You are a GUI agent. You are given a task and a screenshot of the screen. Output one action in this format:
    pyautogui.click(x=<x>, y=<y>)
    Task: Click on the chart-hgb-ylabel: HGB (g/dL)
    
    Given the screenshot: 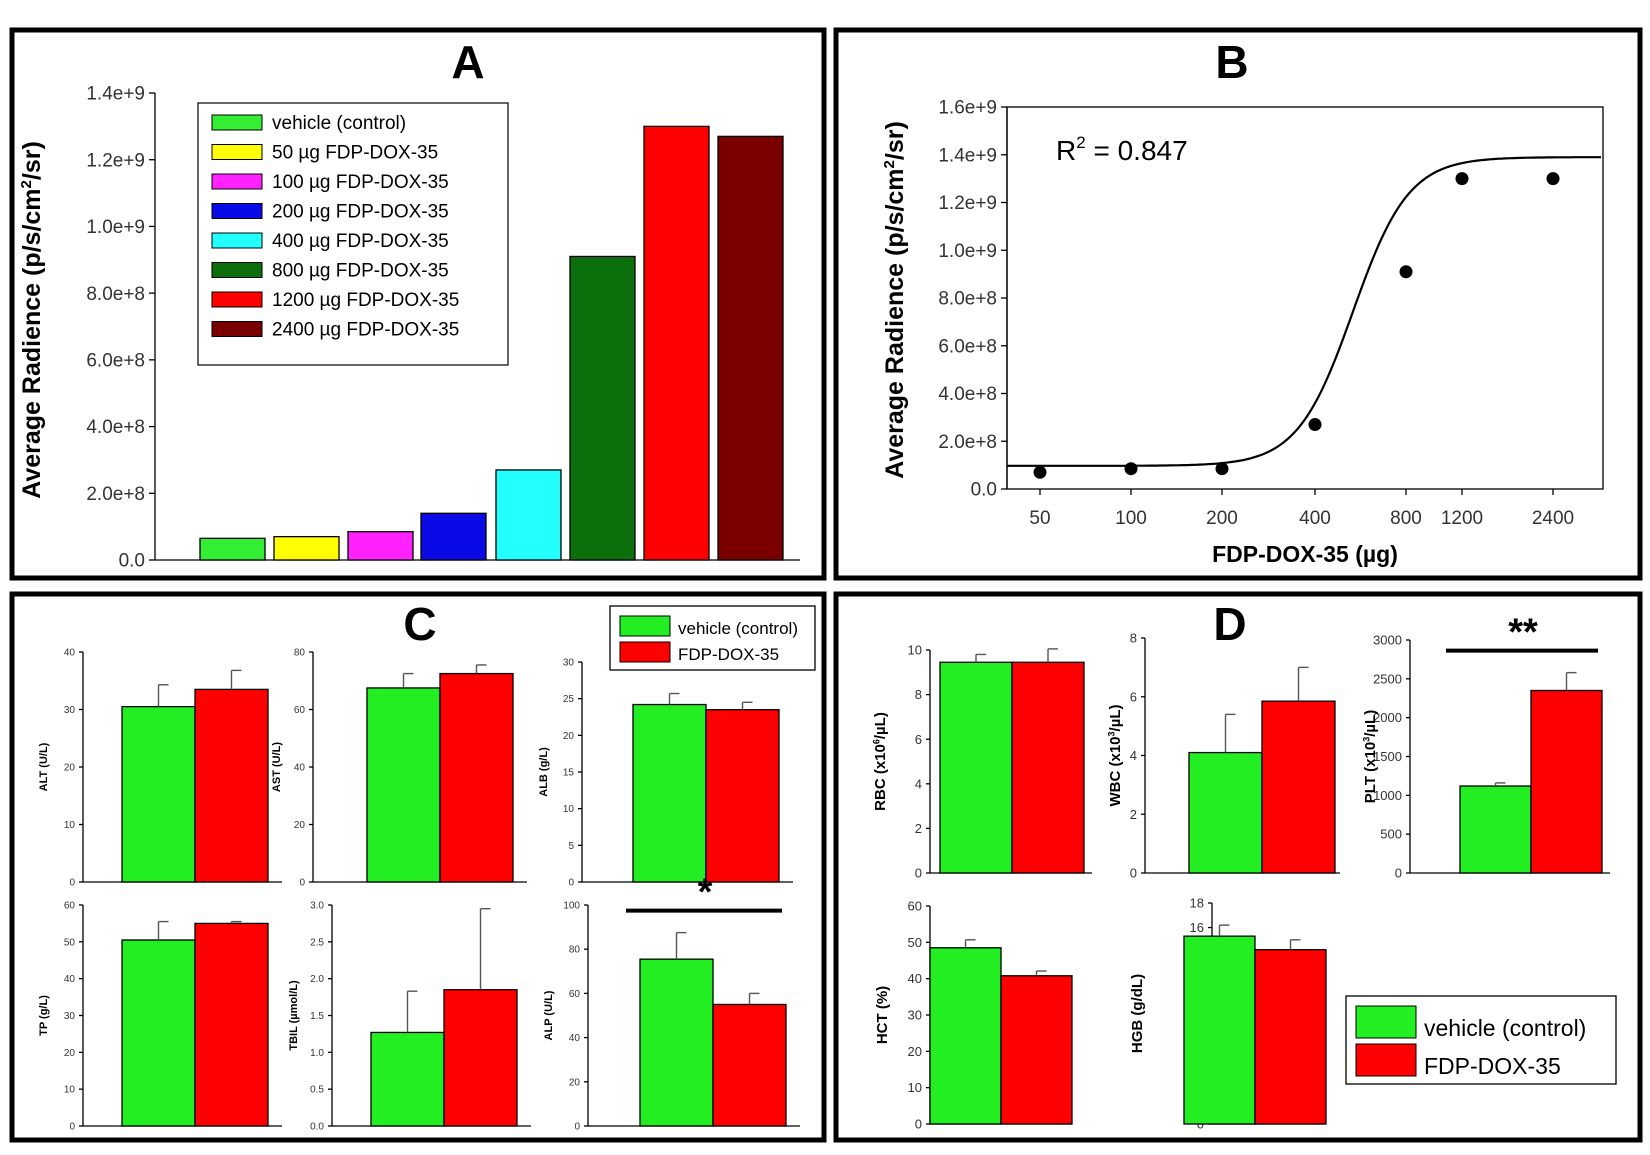 What is the action you would take?
    pyautogui.click(x=1137, y=1013)
    